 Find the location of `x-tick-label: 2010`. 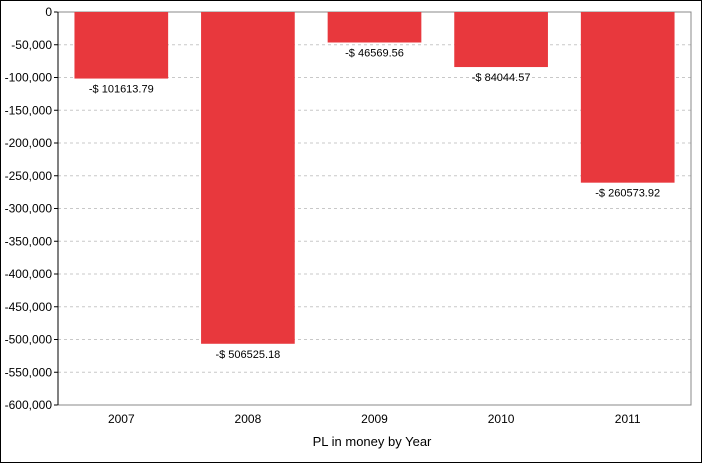

x-tick-label: 2010 is located at coordinates (501, 419).